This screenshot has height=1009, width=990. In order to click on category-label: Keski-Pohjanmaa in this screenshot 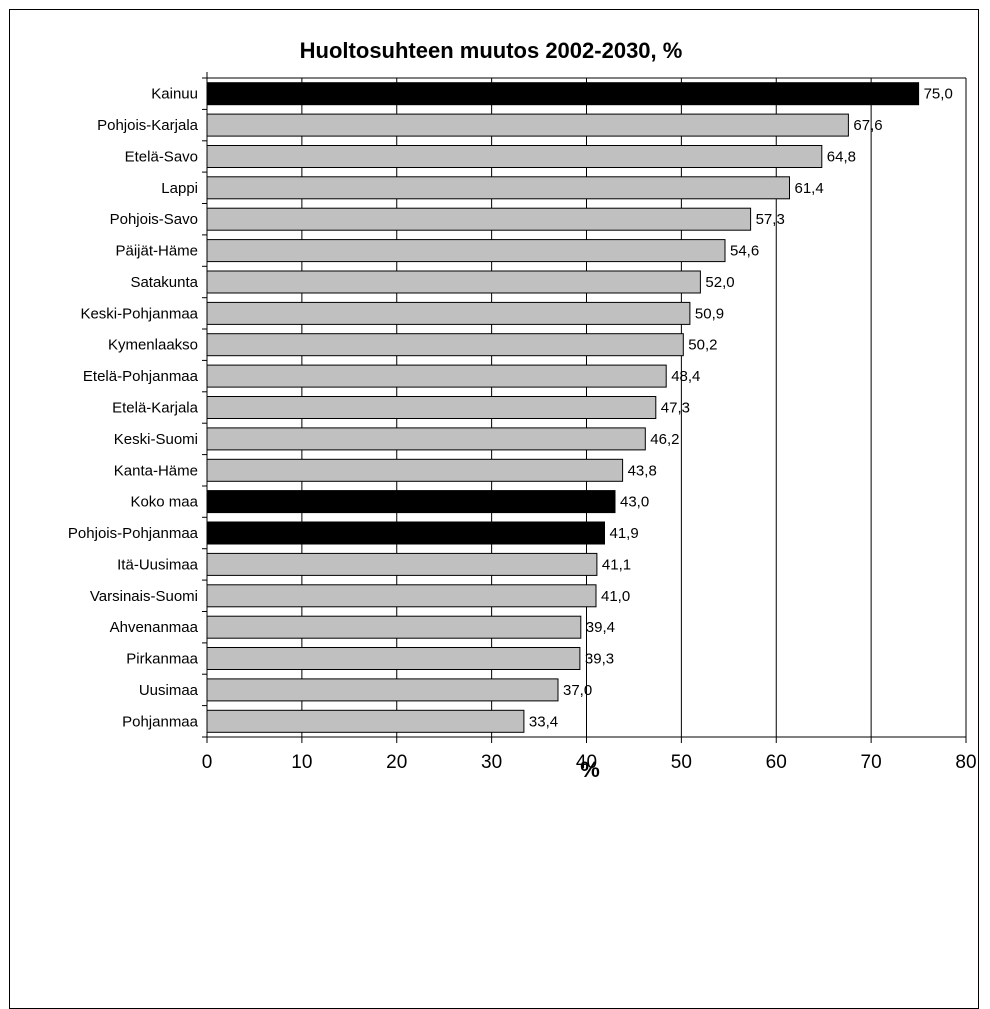, I will do `click(139, 313)`.